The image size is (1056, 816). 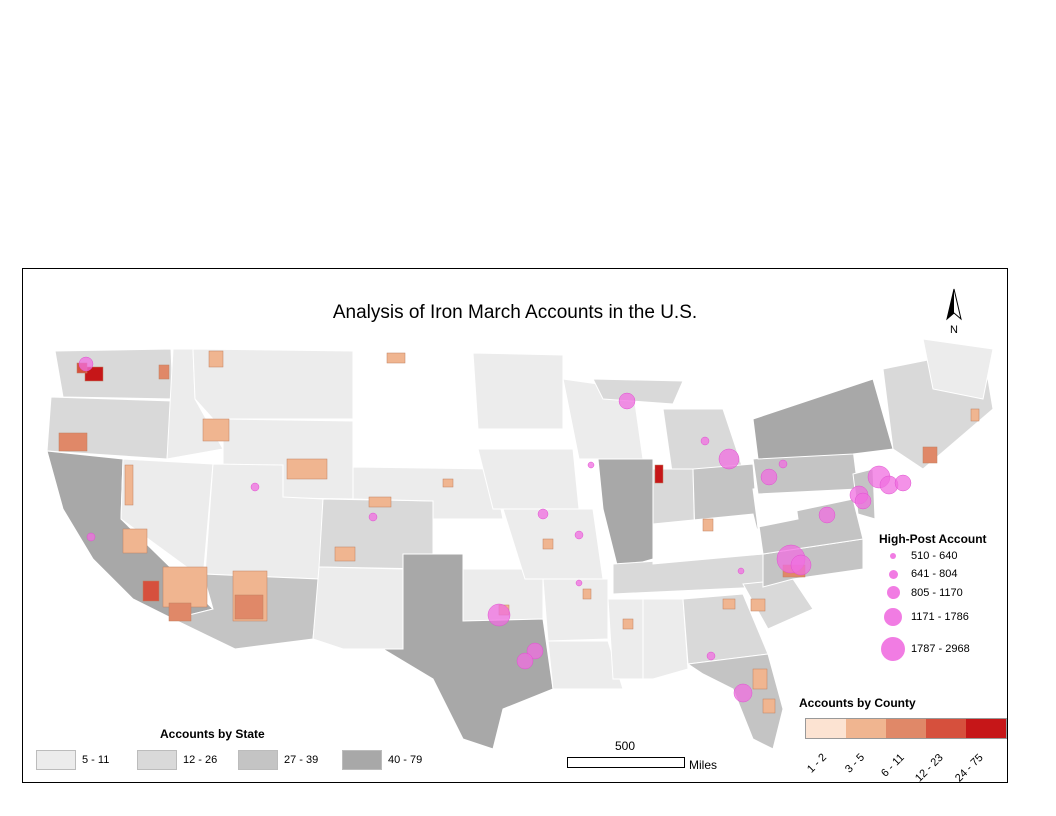 I want to click on high-post-legend-item: 1787 - 2968, so click(x=924, y=649).